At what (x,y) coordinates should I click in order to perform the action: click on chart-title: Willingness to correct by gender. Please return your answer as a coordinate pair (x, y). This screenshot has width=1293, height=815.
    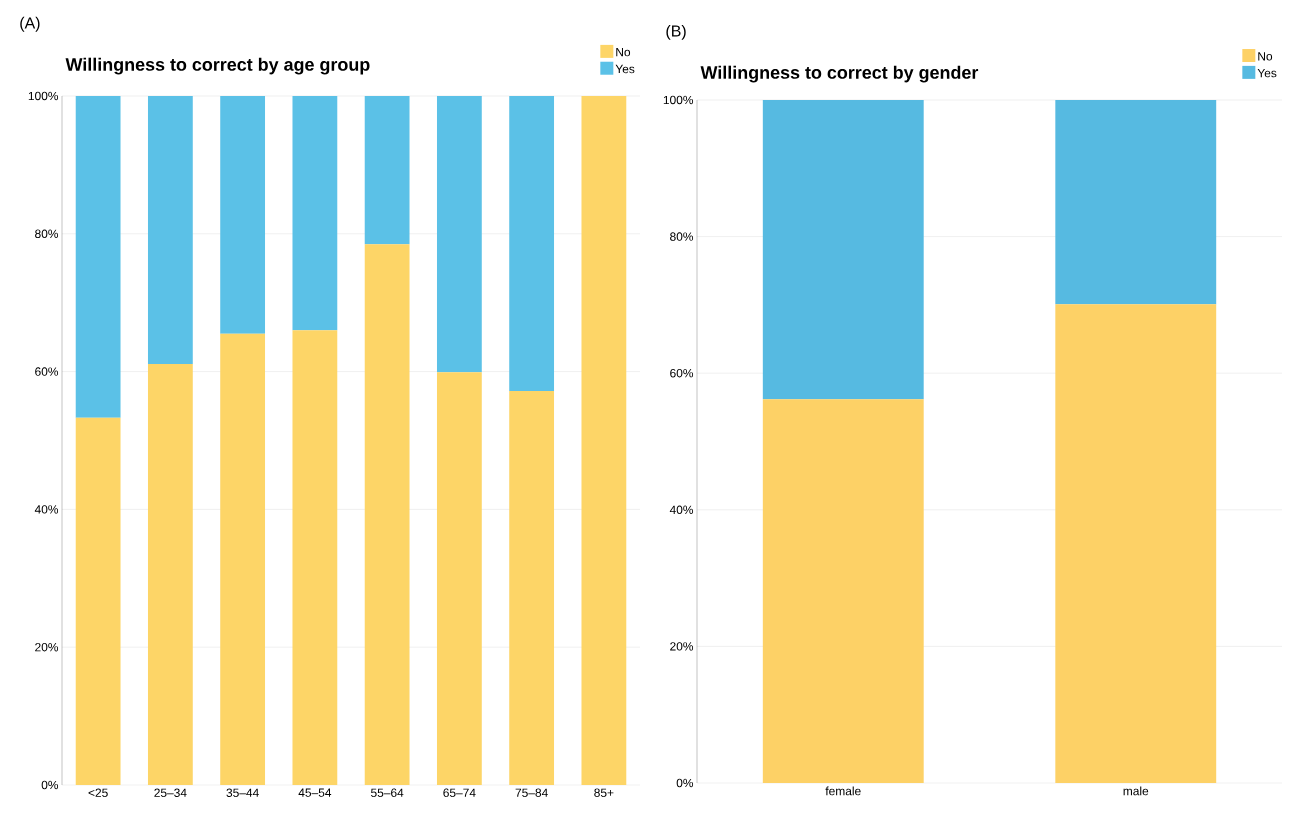
    Looking at the image, I should click on (839, 74).